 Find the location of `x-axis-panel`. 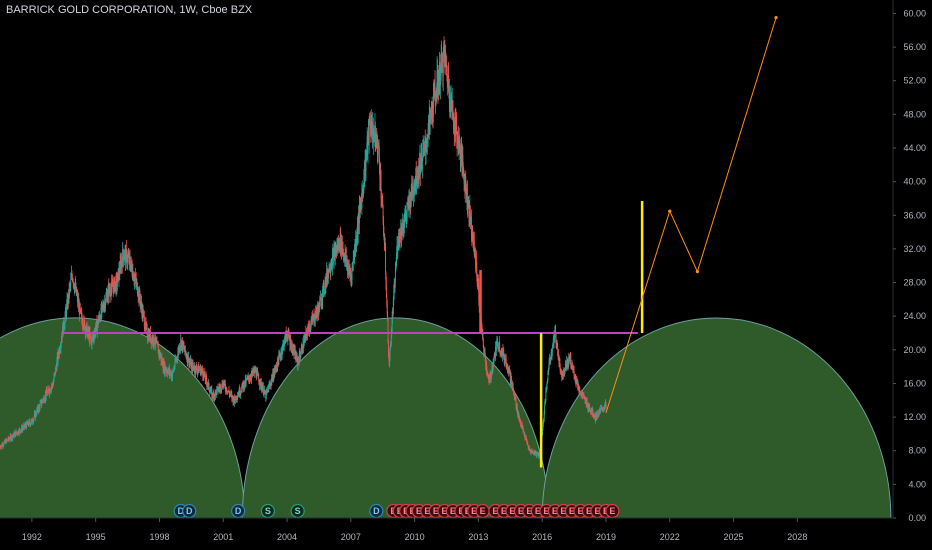

x-axis-panel is located at coordinates (466, 534).